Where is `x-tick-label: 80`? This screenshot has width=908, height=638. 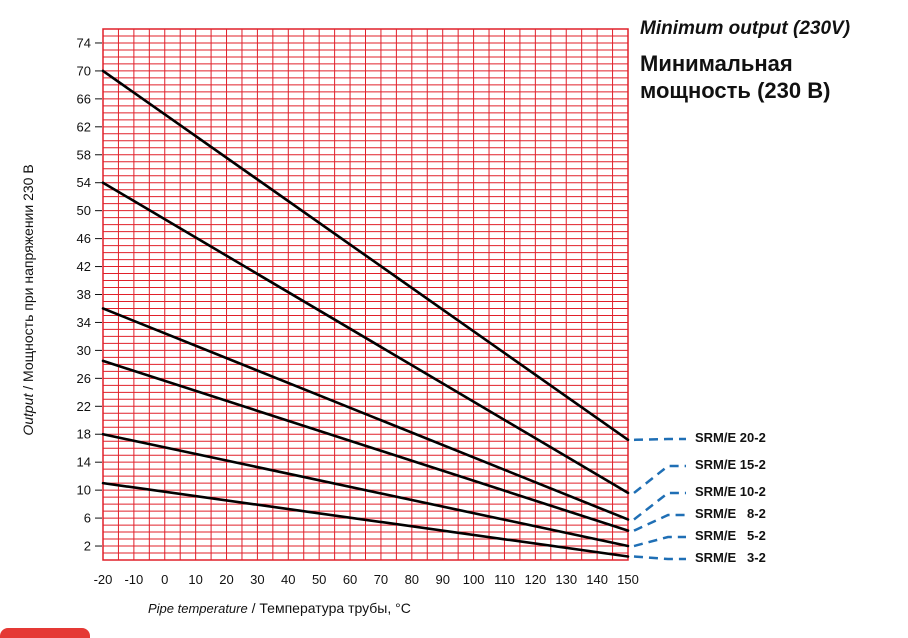 x-tick-label: 80 is located at coordinates (412, 579).